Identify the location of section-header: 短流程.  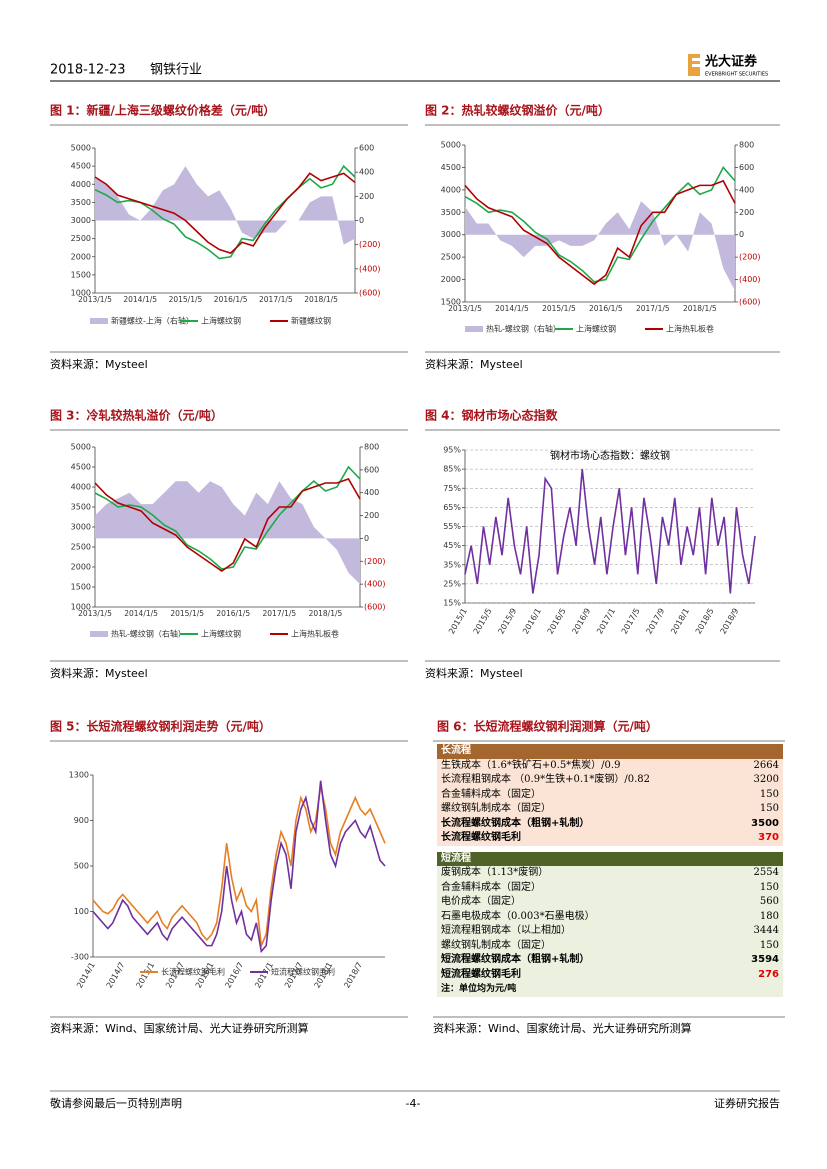
(610, 858).